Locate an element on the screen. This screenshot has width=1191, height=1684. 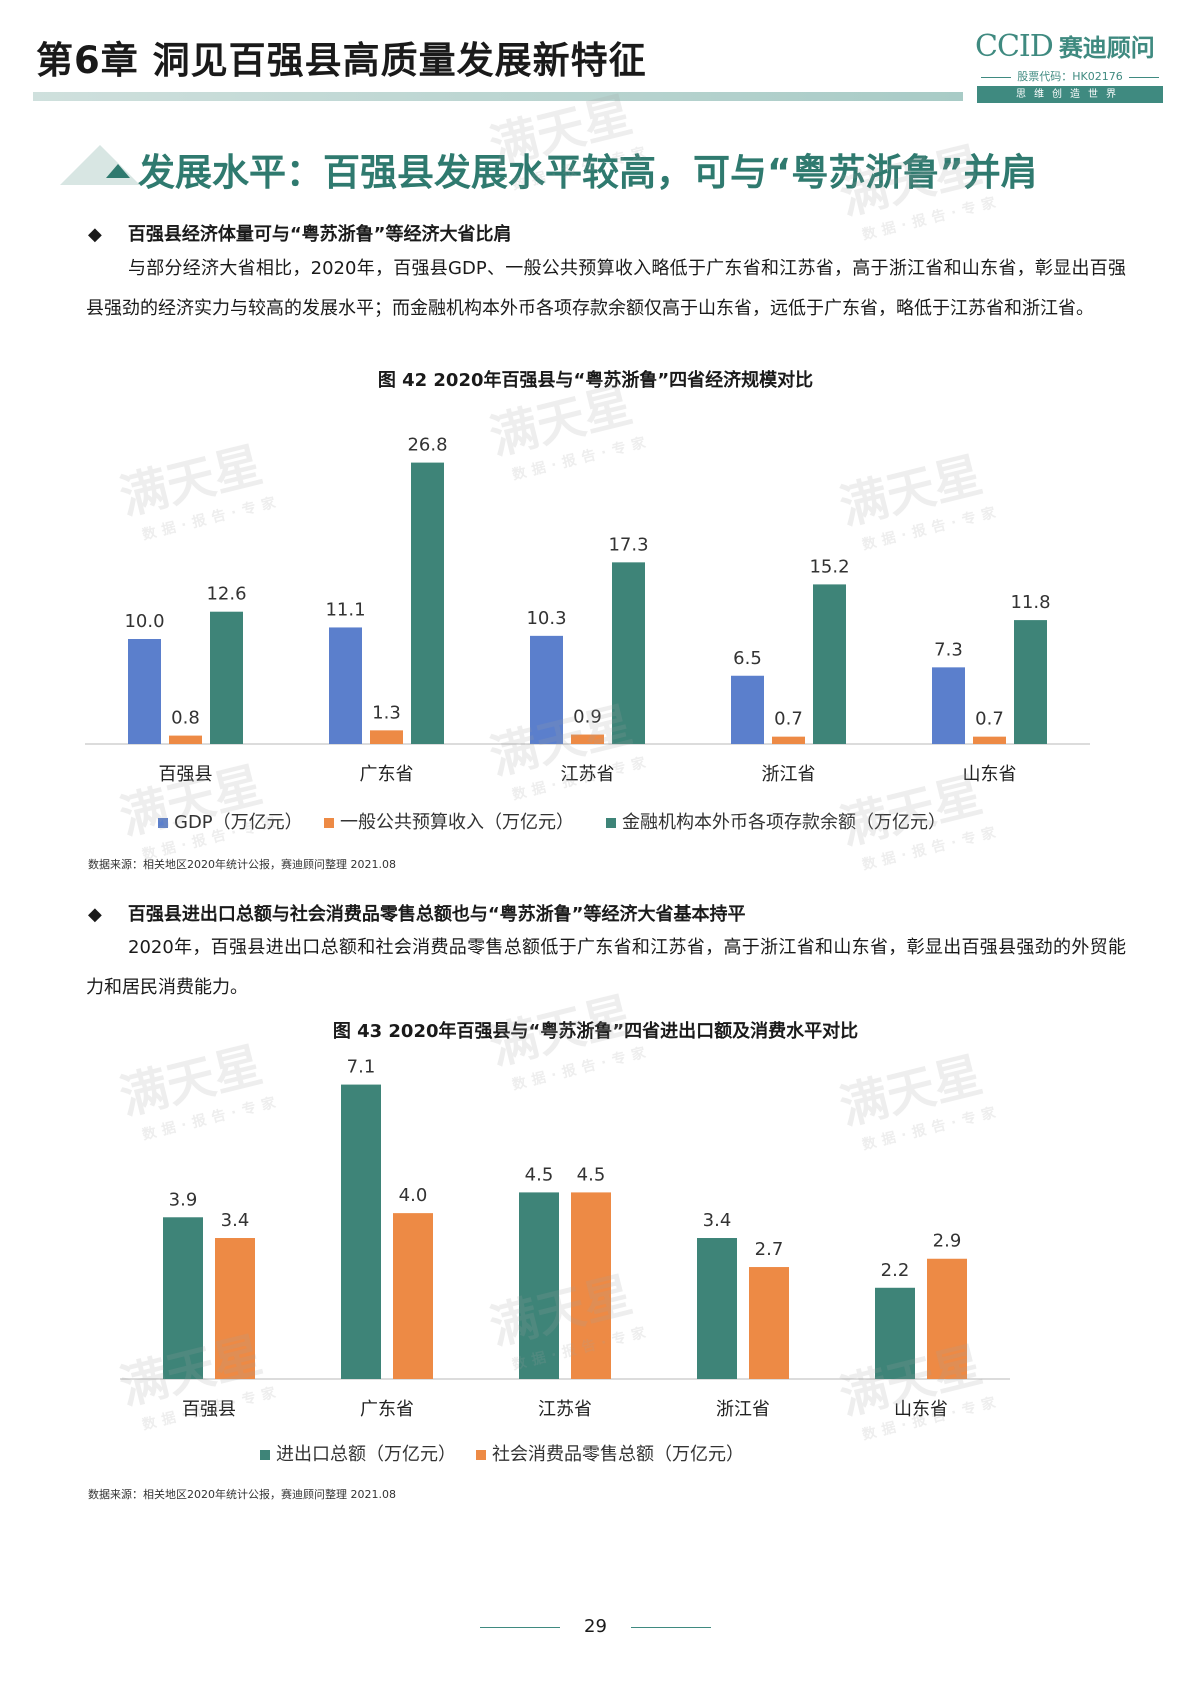
data-label: 10.0 is located at coordinates (144, 621).